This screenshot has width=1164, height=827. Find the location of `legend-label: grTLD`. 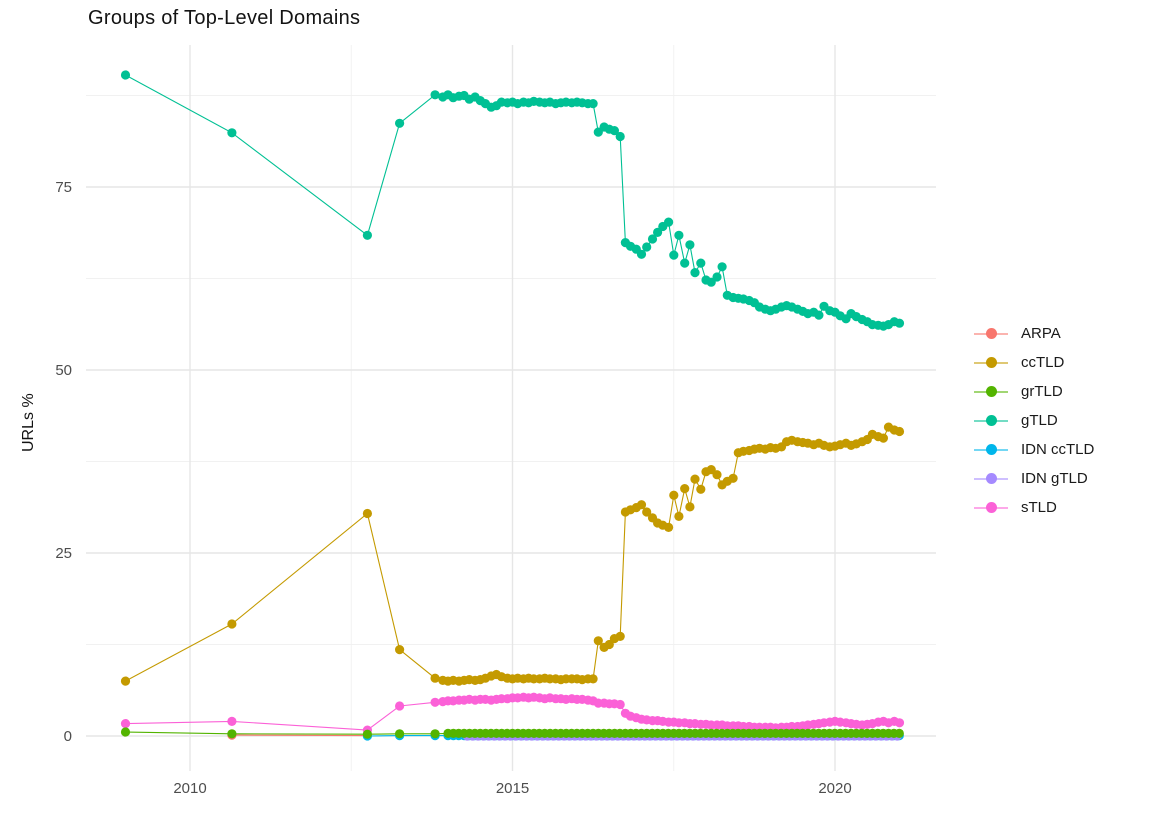

legend-label: grTLD is located at coordinates (1042, 391).